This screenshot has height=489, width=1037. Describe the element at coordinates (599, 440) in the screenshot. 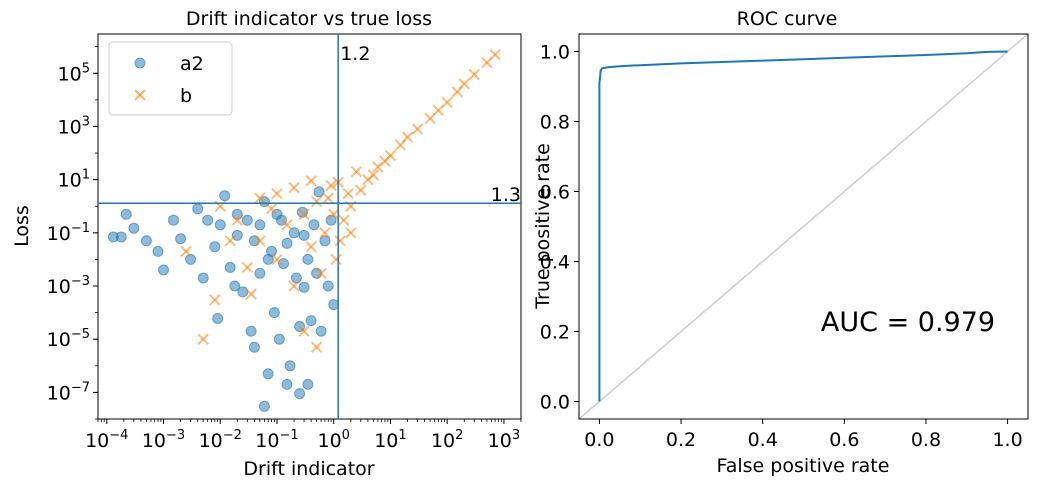

I see `roc-xtick-label: 0.0` at that location.